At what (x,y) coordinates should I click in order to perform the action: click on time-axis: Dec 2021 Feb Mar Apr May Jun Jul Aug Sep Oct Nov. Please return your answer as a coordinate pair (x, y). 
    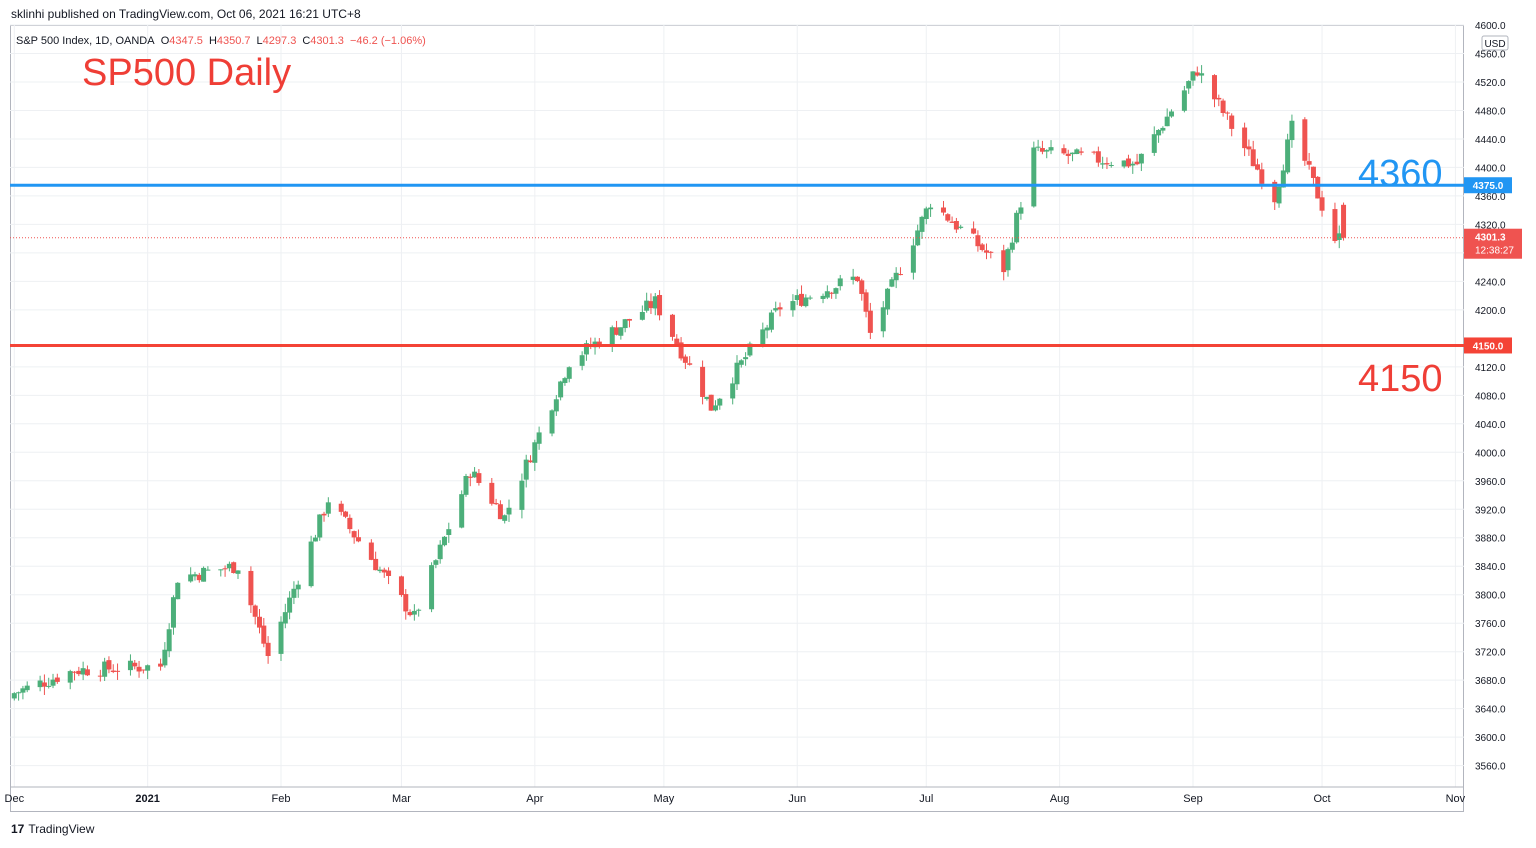
    Looking at the image, I should click on (735, 795).